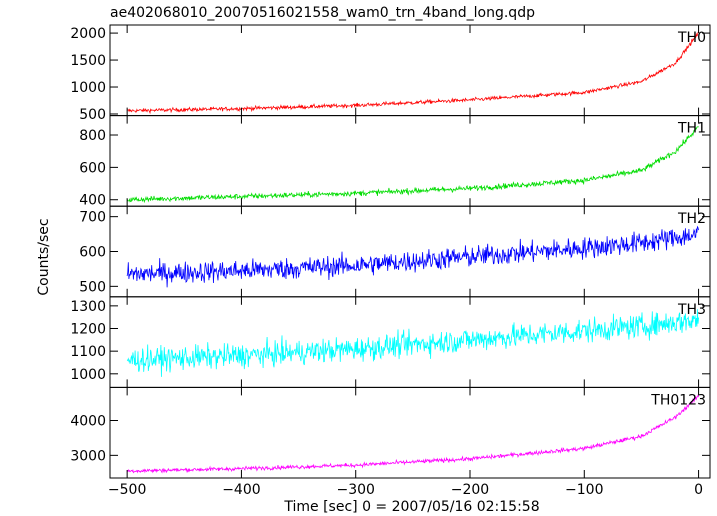  Describe the element at coordinates (44, 256) in the screenshot. I see `y-axis-label: Counts/sec` at that location.